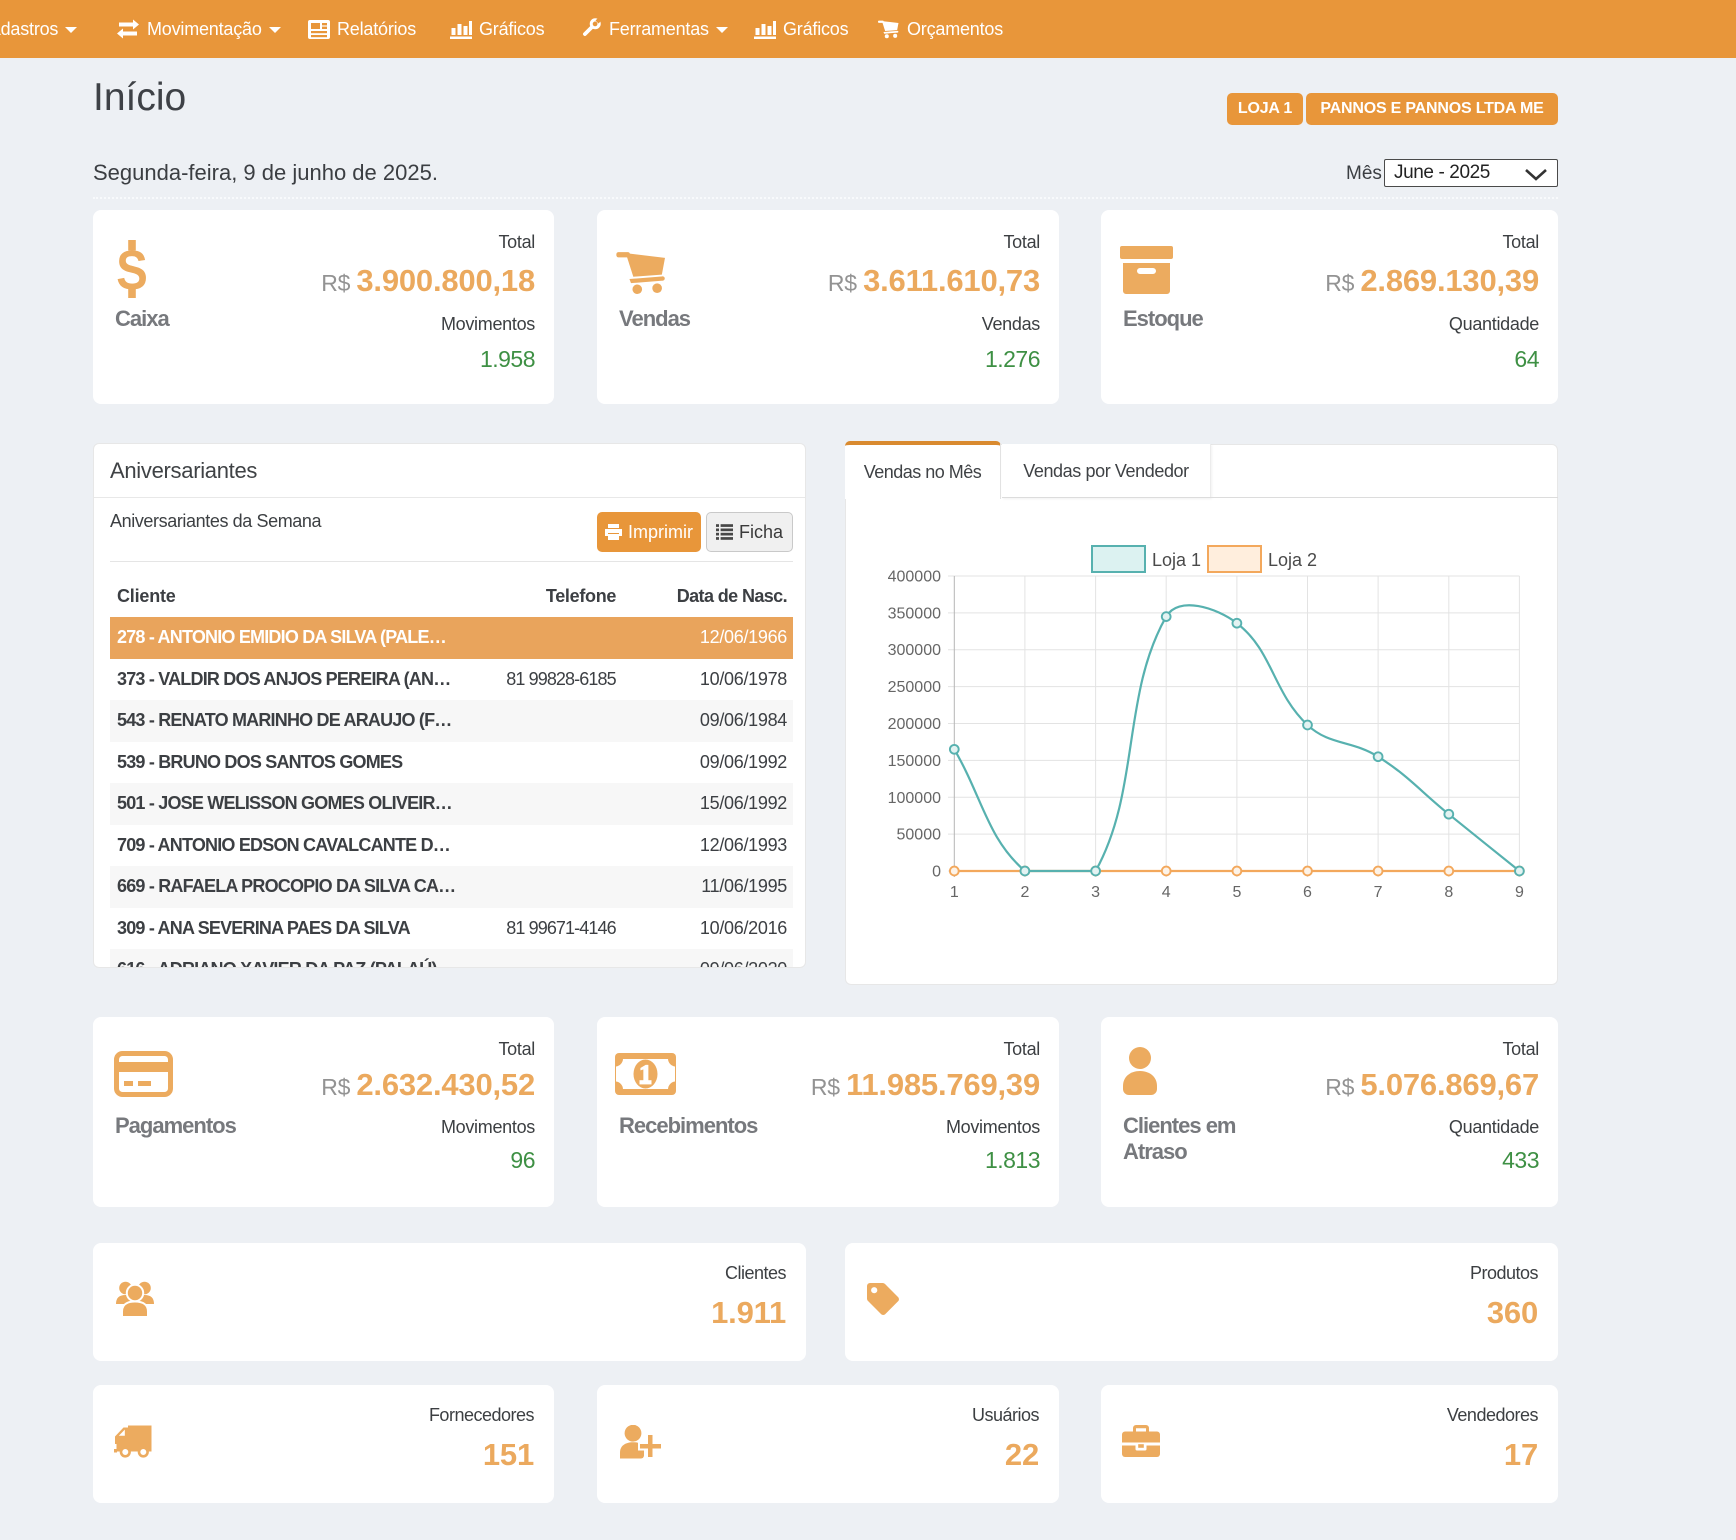 The height and width of the screenshot is (1540, 1736). Describe the element at coordinates (914, 798) in the screenshot. I see `svg-text: 100000` at that location.